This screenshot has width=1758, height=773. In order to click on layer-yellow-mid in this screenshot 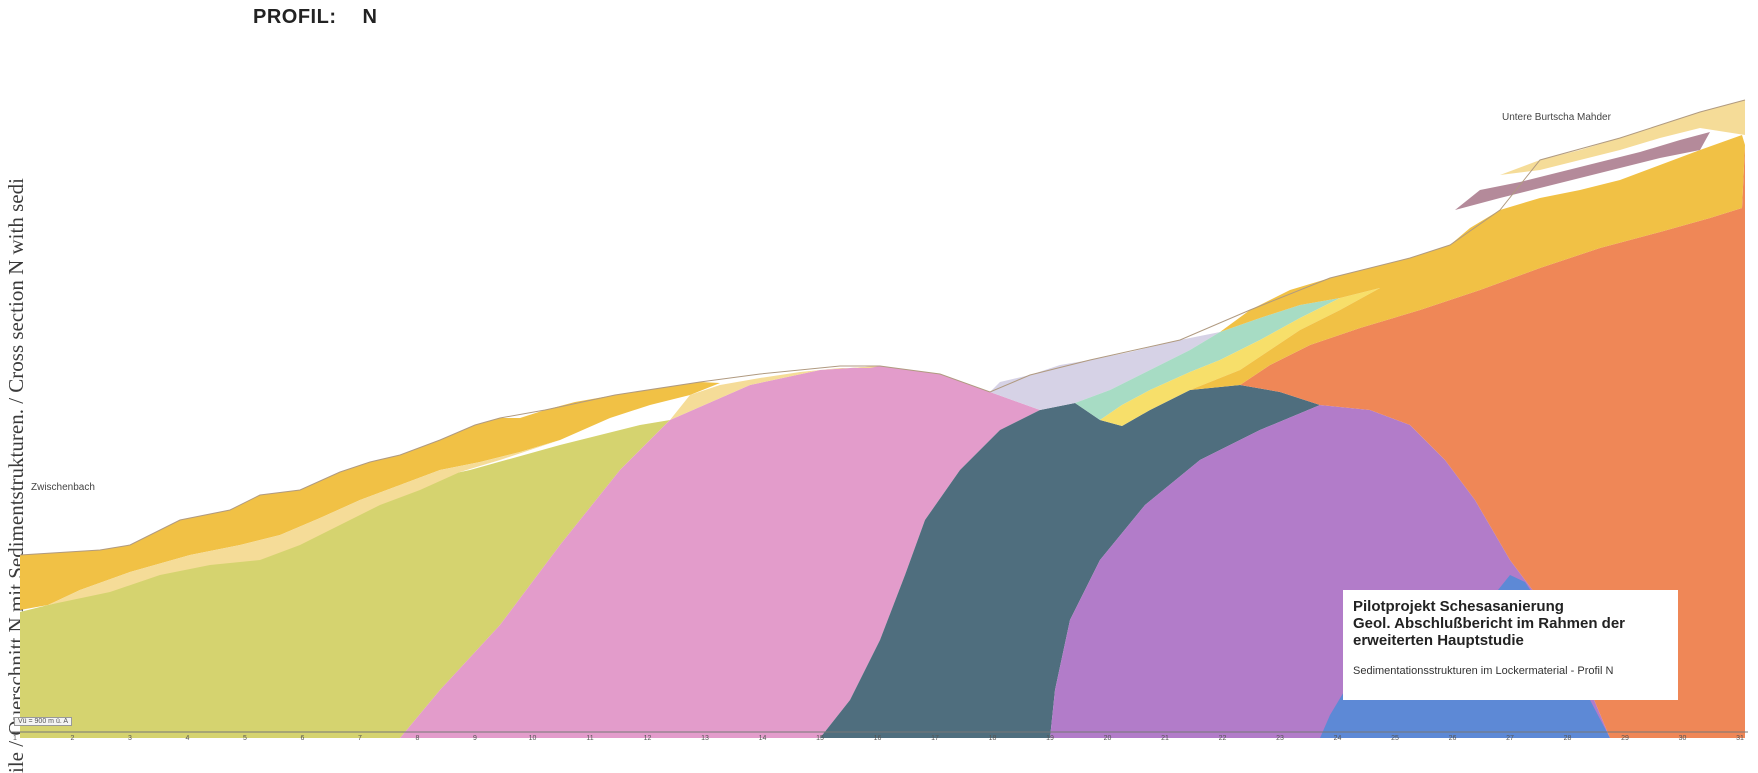, I will do `click(1240, 357)`.